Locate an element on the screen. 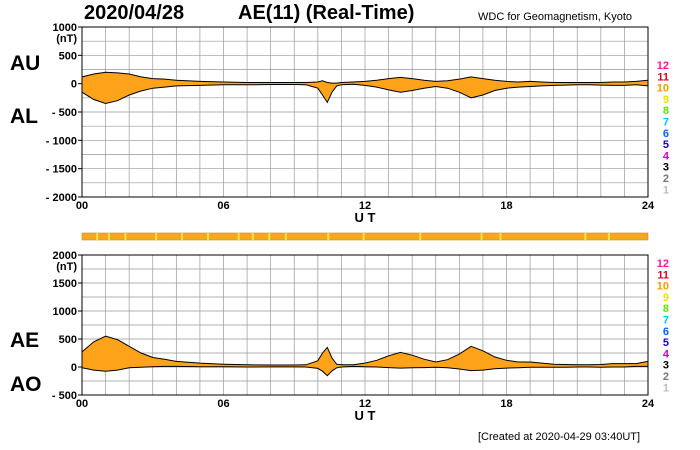  data-source-label: WDC for Geomagnetism, Kyoto is located at coordinates (555, 17).